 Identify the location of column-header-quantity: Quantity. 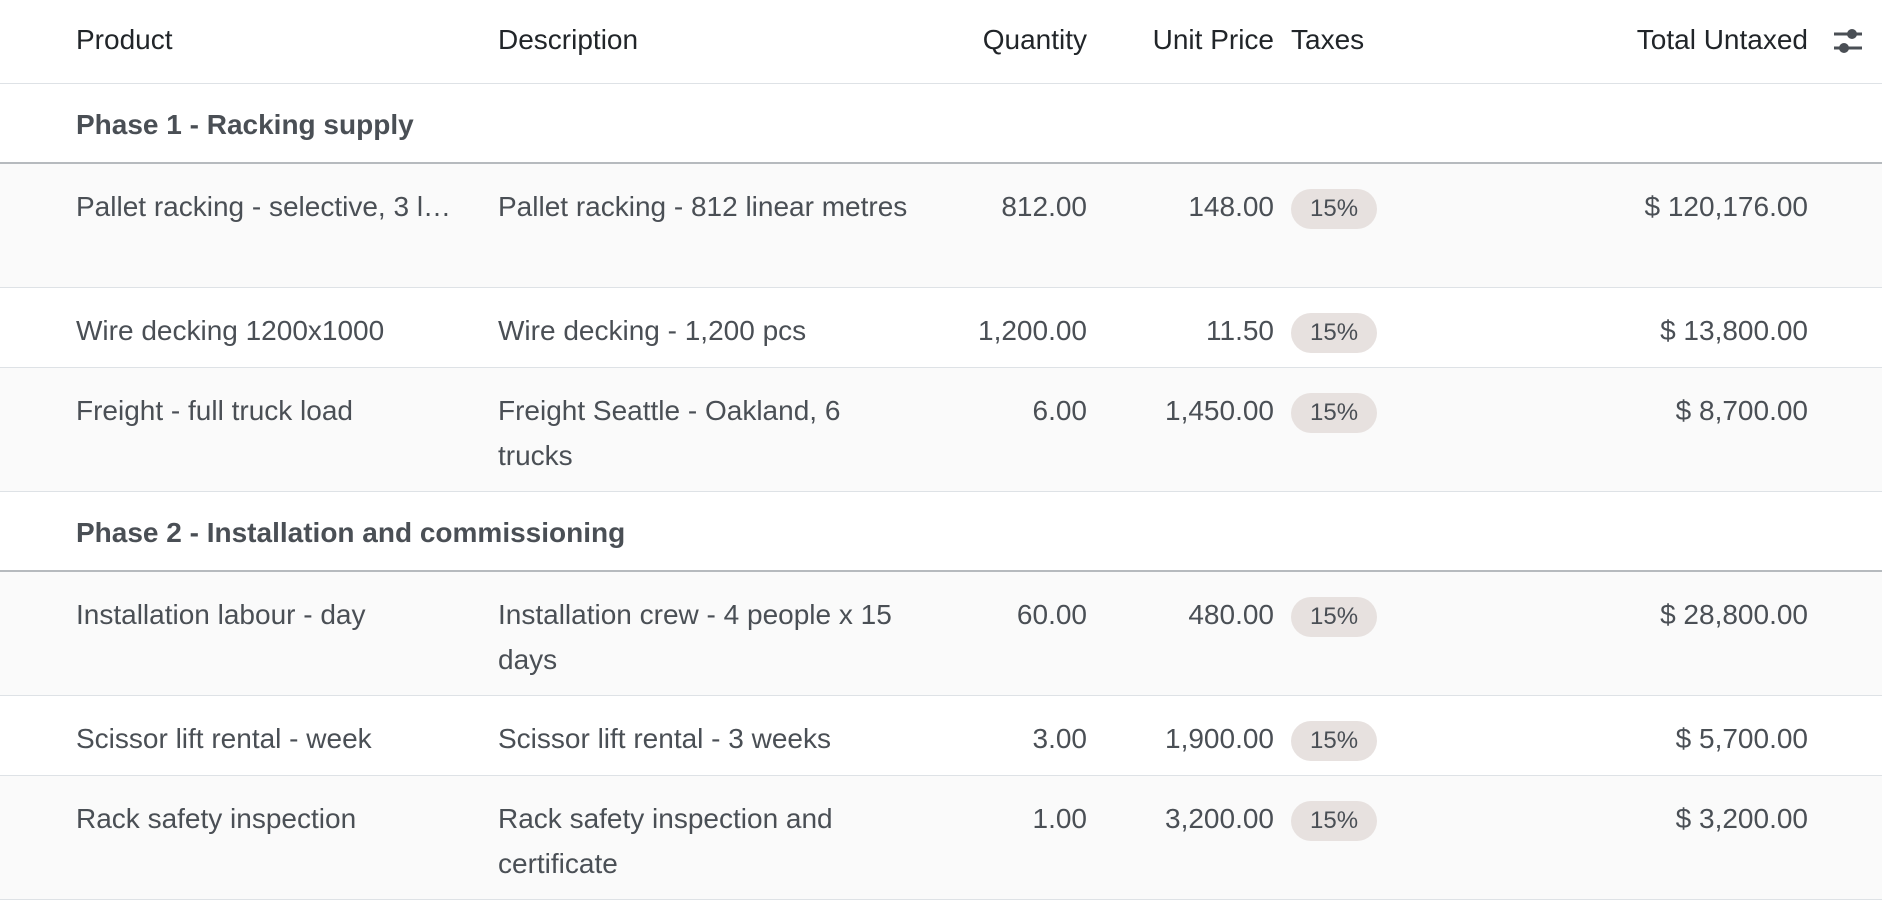
(1034, 39).